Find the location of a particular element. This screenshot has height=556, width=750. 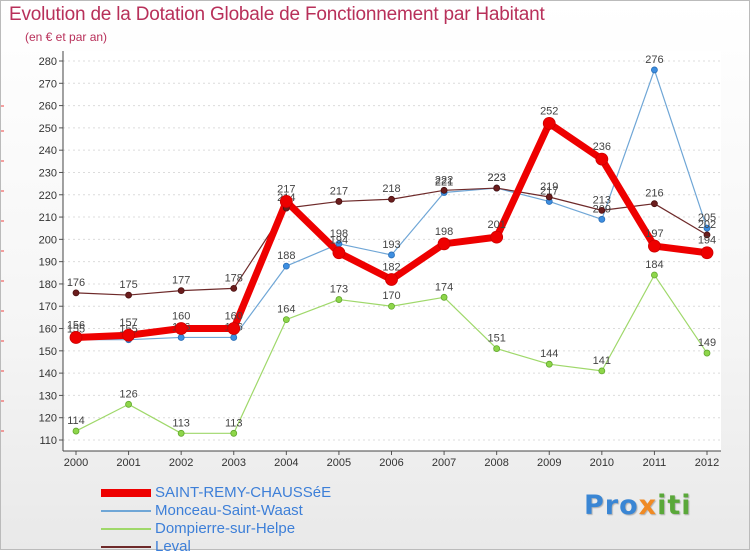

legend-swatch-dompierre is located at coordinates (126, 529).